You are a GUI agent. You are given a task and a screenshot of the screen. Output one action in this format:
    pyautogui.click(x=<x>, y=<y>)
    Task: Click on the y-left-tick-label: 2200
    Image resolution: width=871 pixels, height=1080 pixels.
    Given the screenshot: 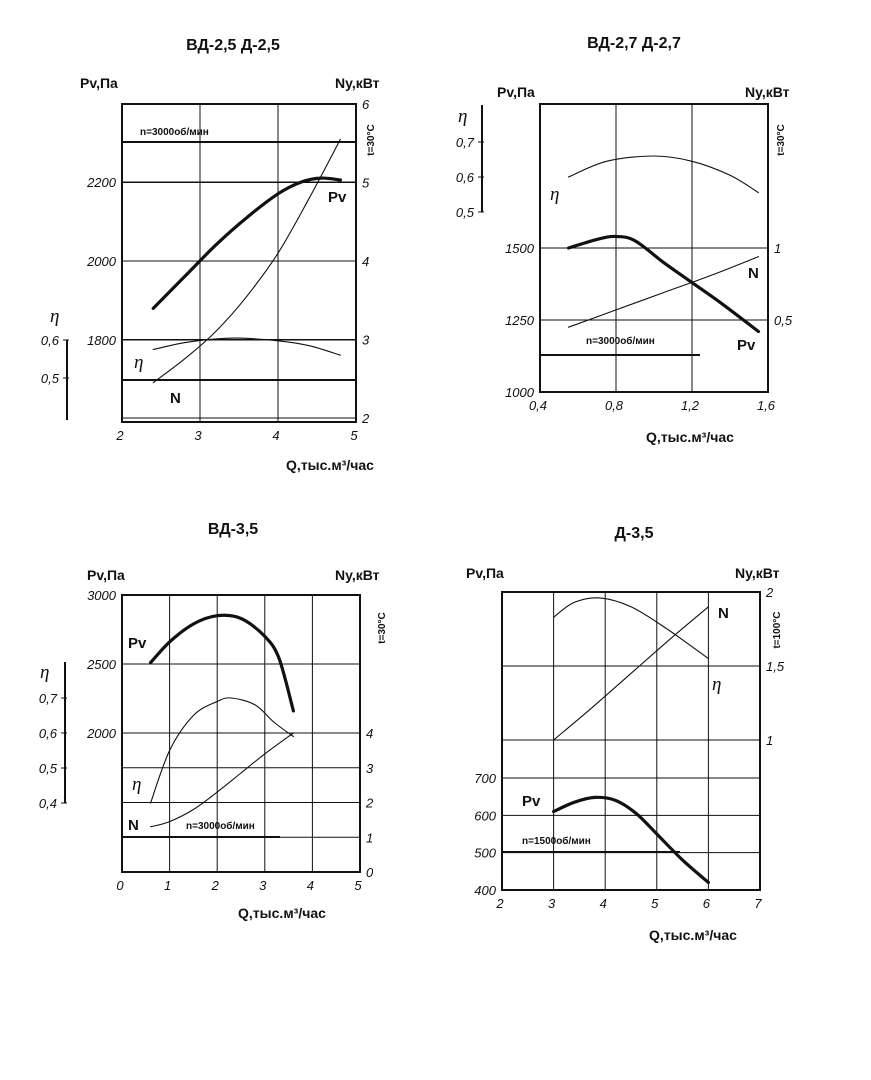 What is the action you would take?
    pyautogui.click(x=101, y=182)
    